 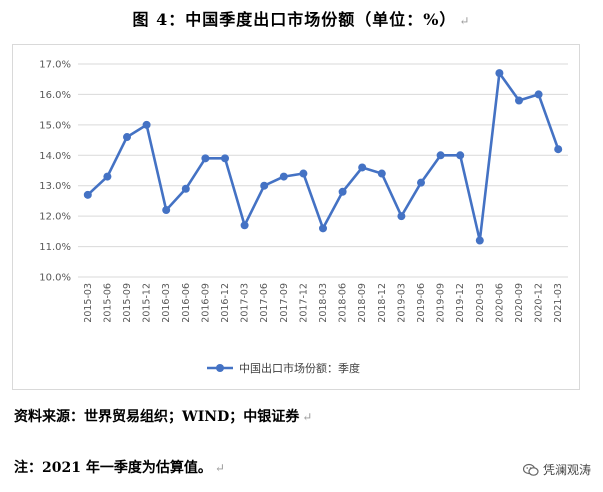 What do you see at coordinates (147, 303) in the screenshot?
I see `x-tick-label: 2015-12` at bounding box center [147, 303].